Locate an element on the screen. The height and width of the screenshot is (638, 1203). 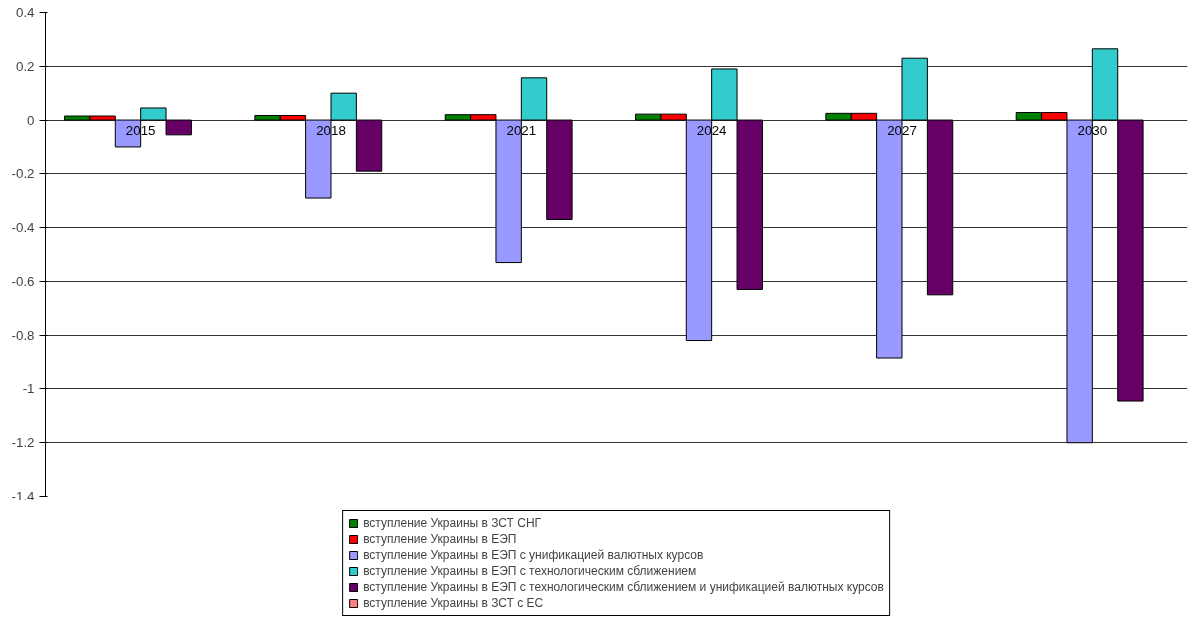
y-tick-label: -1.2 is located at coordinates (23, 443).